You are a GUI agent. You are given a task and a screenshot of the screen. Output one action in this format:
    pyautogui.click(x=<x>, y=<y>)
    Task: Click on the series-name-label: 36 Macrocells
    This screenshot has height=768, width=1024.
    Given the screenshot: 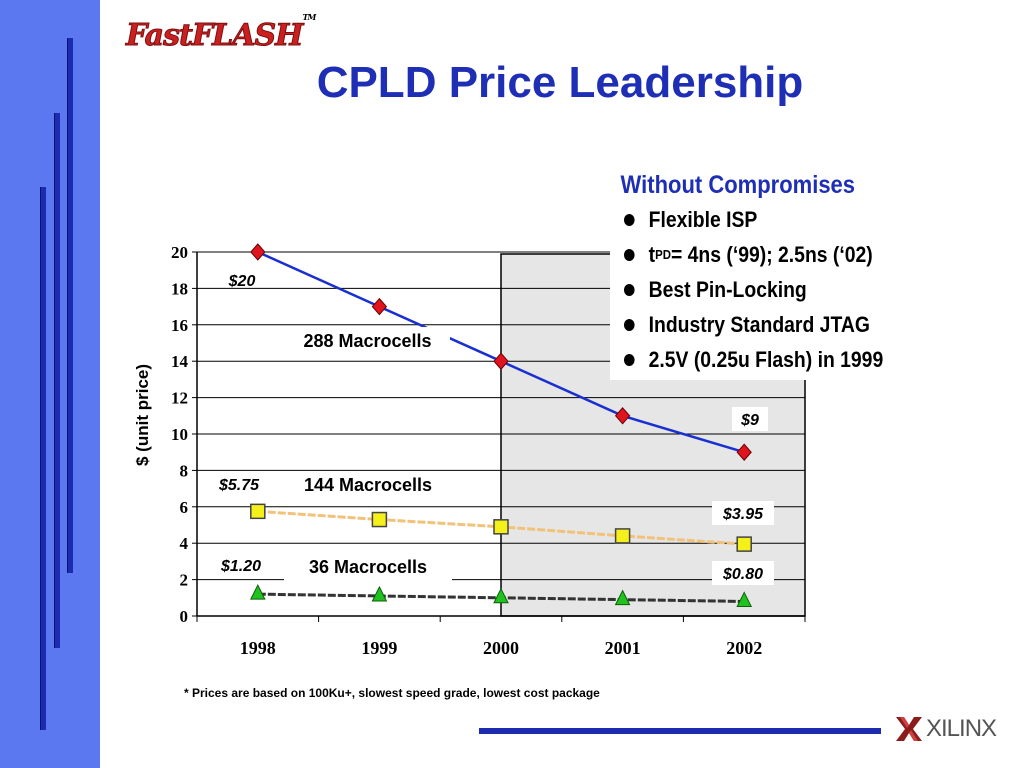 What is the action you would take?
    pyautogui.click(x=368, y=567)
    